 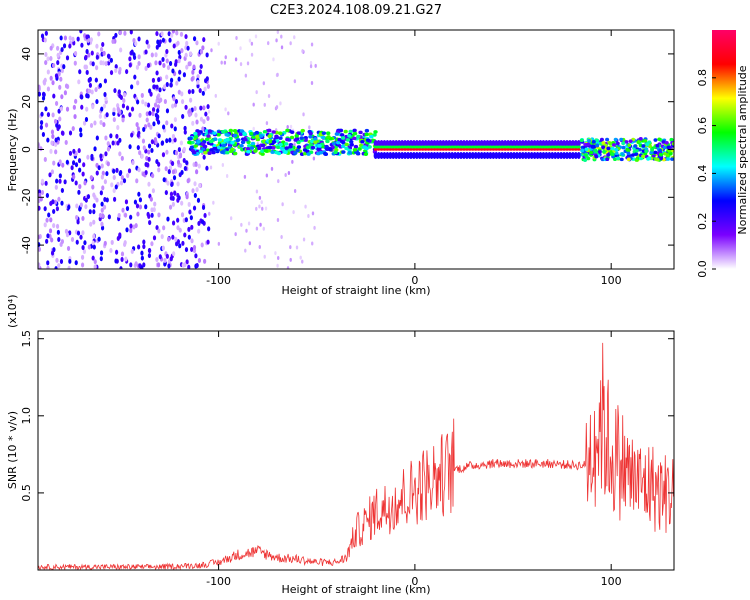 What do you see at coordinates (26, 416) in the screenshot?
I see `y-tick-label: 1.0` at bounding box center [26, 416].